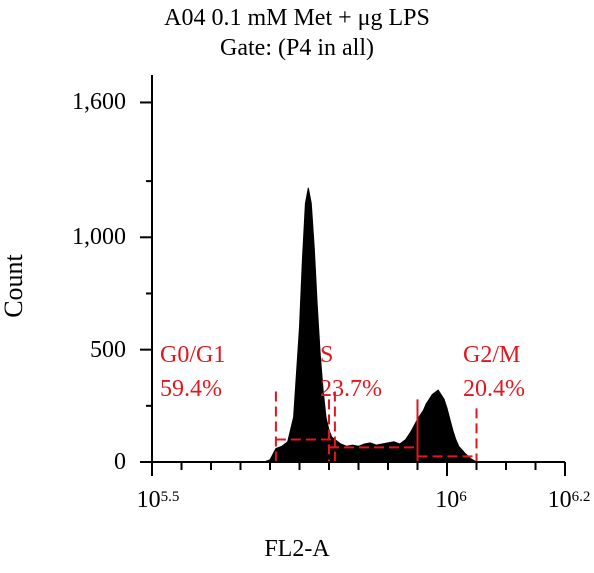 The width and height of the screenshot is (594, 573). What do you see at coordinates (297, 549) in the screenshot?
I see `x-axis-label: FL2-A` at bounding box center [297, 549].